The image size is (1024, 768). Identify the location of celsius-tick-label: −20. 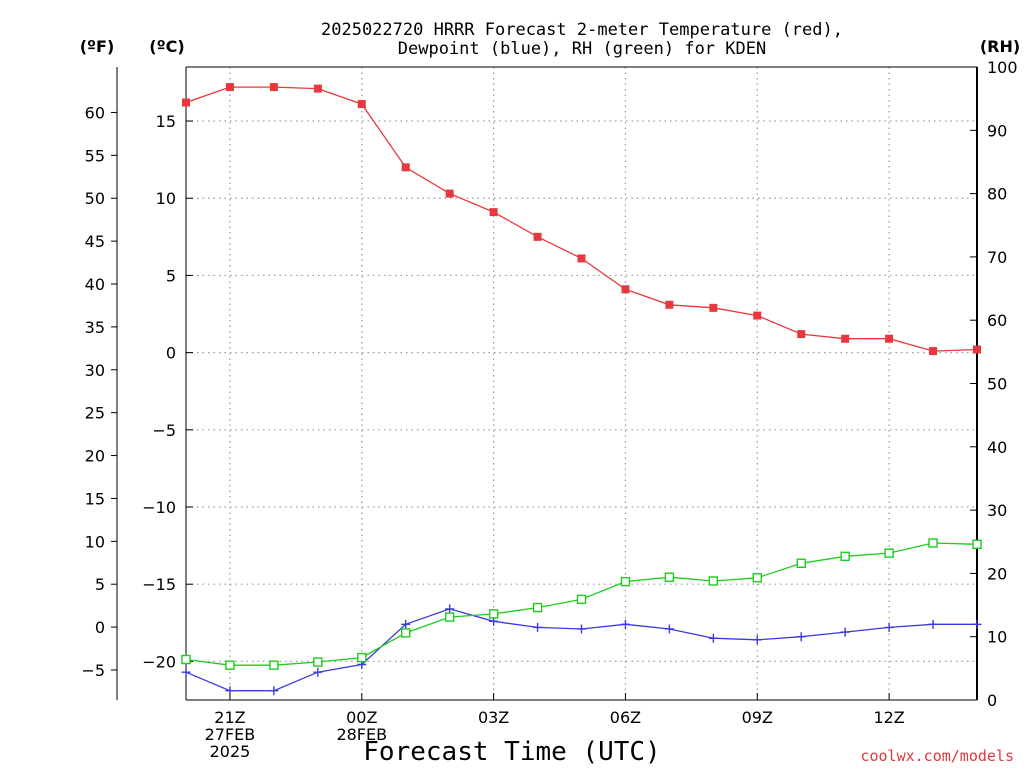
(159, 661).